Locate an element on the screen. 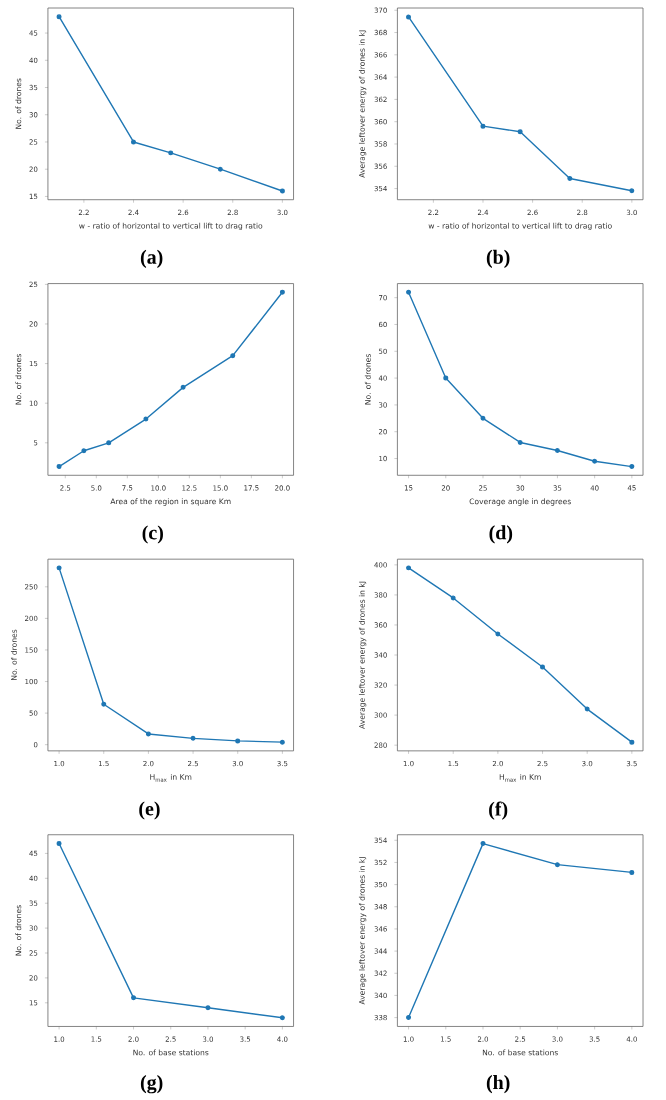  text: (e) is located at coordinates (149, 810).